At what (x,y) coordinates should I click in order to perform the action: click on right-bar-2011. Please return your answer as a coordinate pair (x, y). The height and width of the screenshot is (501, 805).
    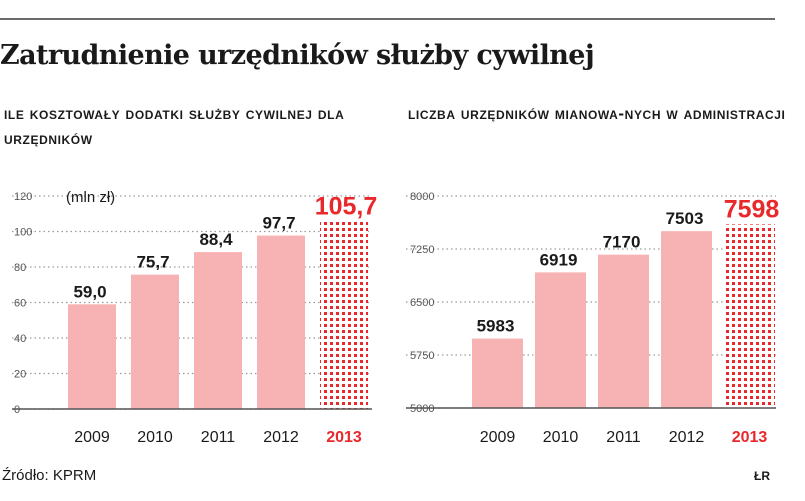
    Looking at the image, I should click on (623, 331).